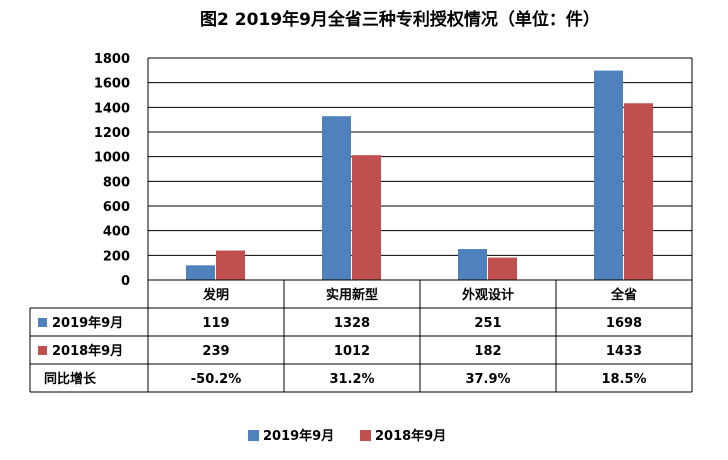 The image size is (728, 460). Describe the element at coordinates (215, 351) in the screenshot. I see `table-cell-value: 239` at that location.